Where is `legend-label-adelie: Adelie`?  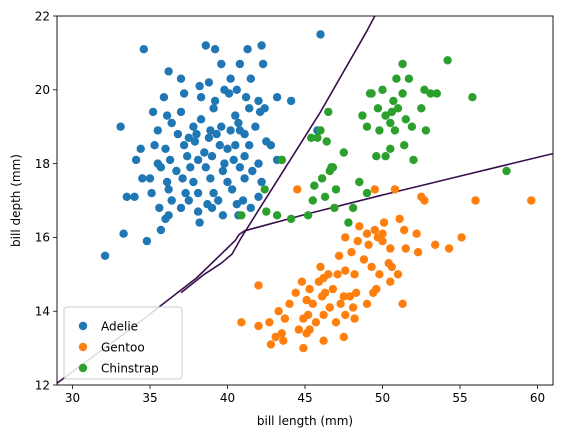 legend-label-adelie: Adelie is located at coordinates (119, 326).